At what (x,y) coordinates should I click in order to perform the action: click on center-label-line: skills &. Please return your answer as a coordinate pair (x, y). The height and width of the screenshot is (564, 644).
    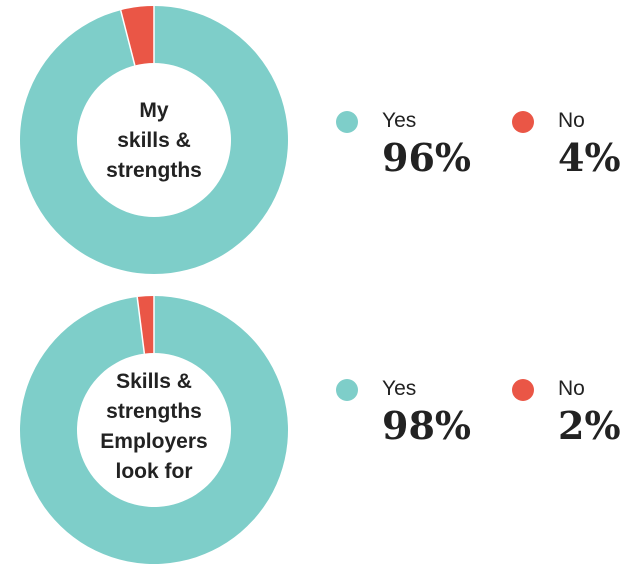
    Looking at the image, I should click on (154, 140).